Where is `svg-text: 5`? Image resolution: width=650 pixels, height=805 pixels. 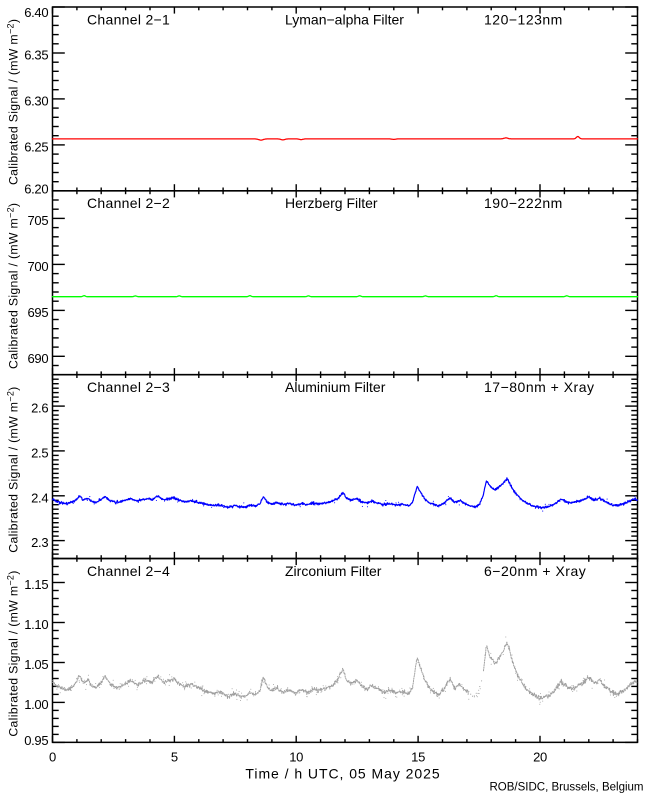 svg-text: 5 is located at coordinates (174, 757).